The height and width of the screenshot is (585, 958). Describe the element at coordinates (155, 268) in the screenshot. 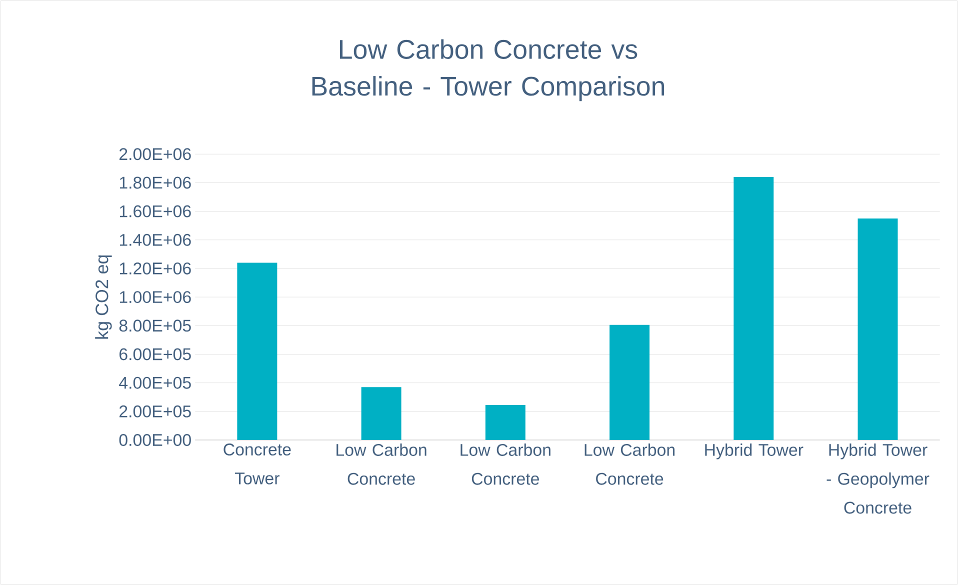

I see `y-tick-label: 1.20E+06` at that location.